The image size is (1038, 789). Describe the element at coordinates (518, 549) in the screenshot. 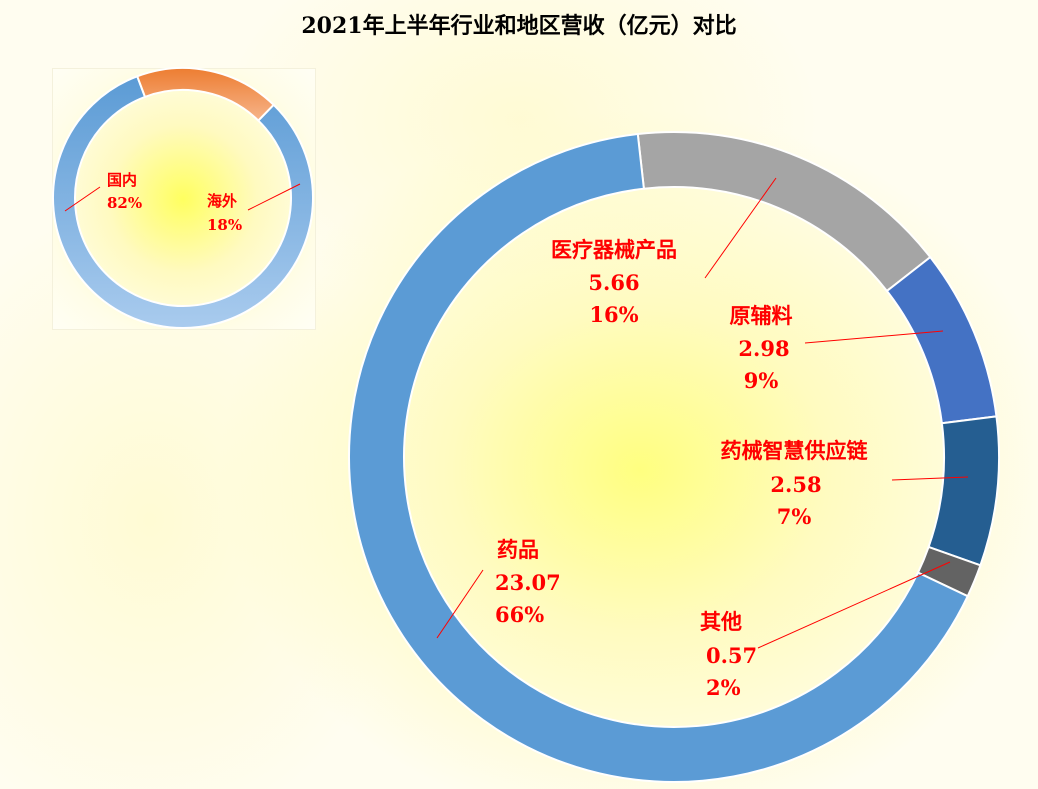

I see `slice-label-pharmaceuticals: 药品` at that location.